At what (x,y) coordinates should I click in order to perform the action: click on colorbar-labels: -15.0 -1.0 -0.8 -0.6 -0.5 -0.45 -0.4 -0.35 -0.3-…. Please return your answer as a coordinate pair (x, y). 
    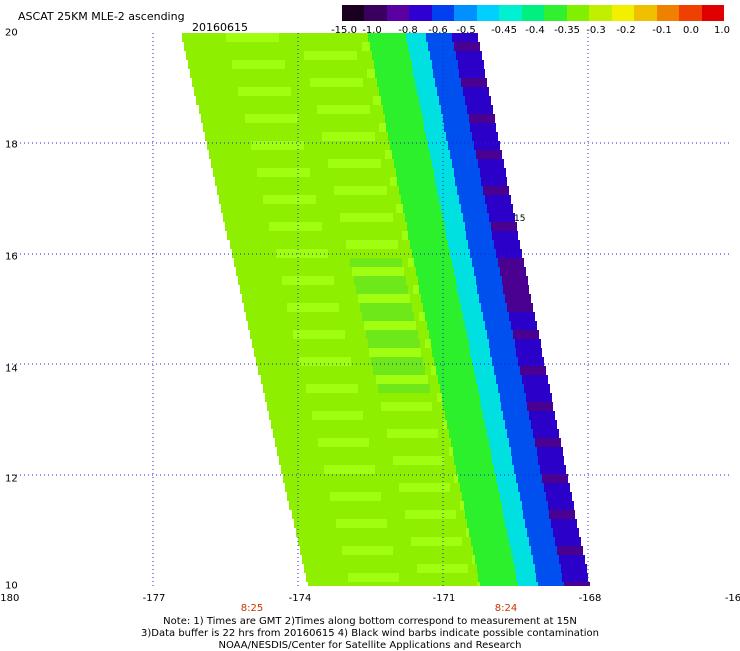
    Looking at the image, I should click on (535, 32).